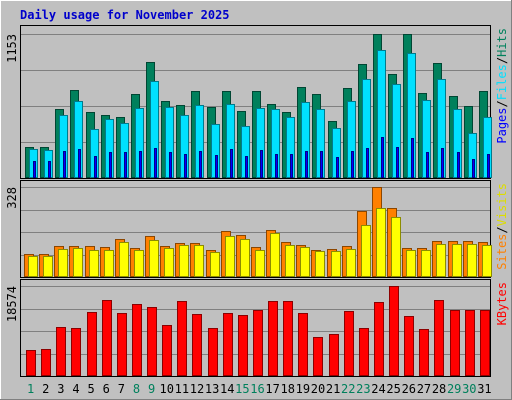 The height and width of the screenshot is (400, 512). I want to click on x-tick-label: 5, so click(90, 389).